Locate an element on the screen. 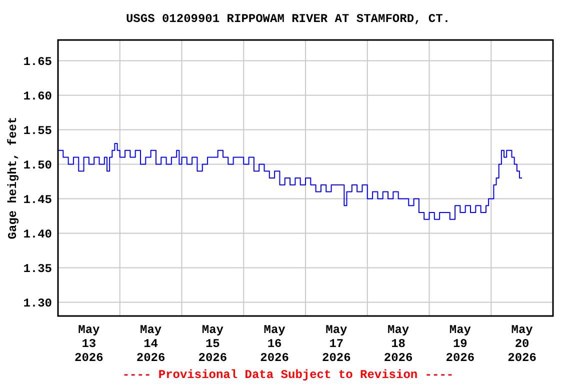 This screenshot has height=384, width=576. x-tick-label: May 13 2026 is located at coordinates (89, 344).